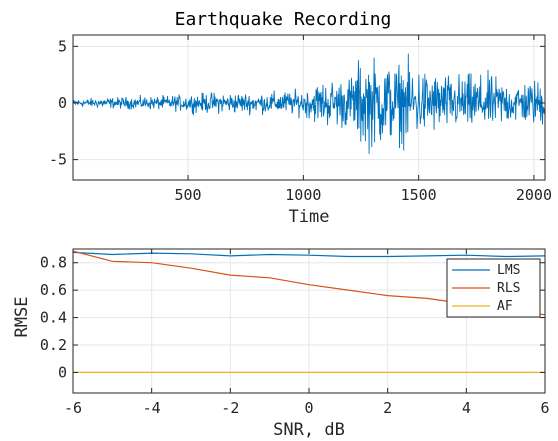 This screenshot has width=558, height=441. What do you see at coordinates (387, 408) in the screenshot?
I see `x-tick-label: 2` at bounding box center [387, 408].